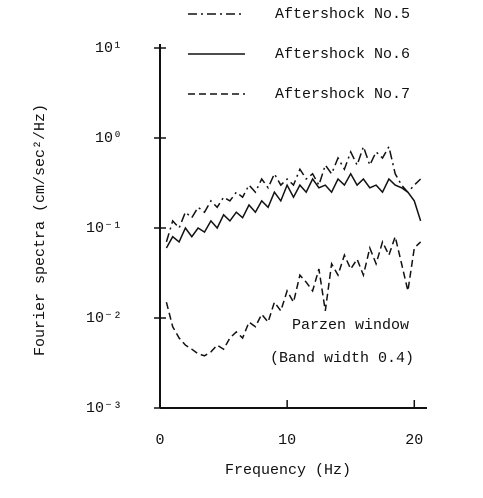 Image resolution: width=483 pixels, height=498 pixels. I want to click on y-axis-label: Fourier spectra (cm/sec²/Hz), so click(40, 230).